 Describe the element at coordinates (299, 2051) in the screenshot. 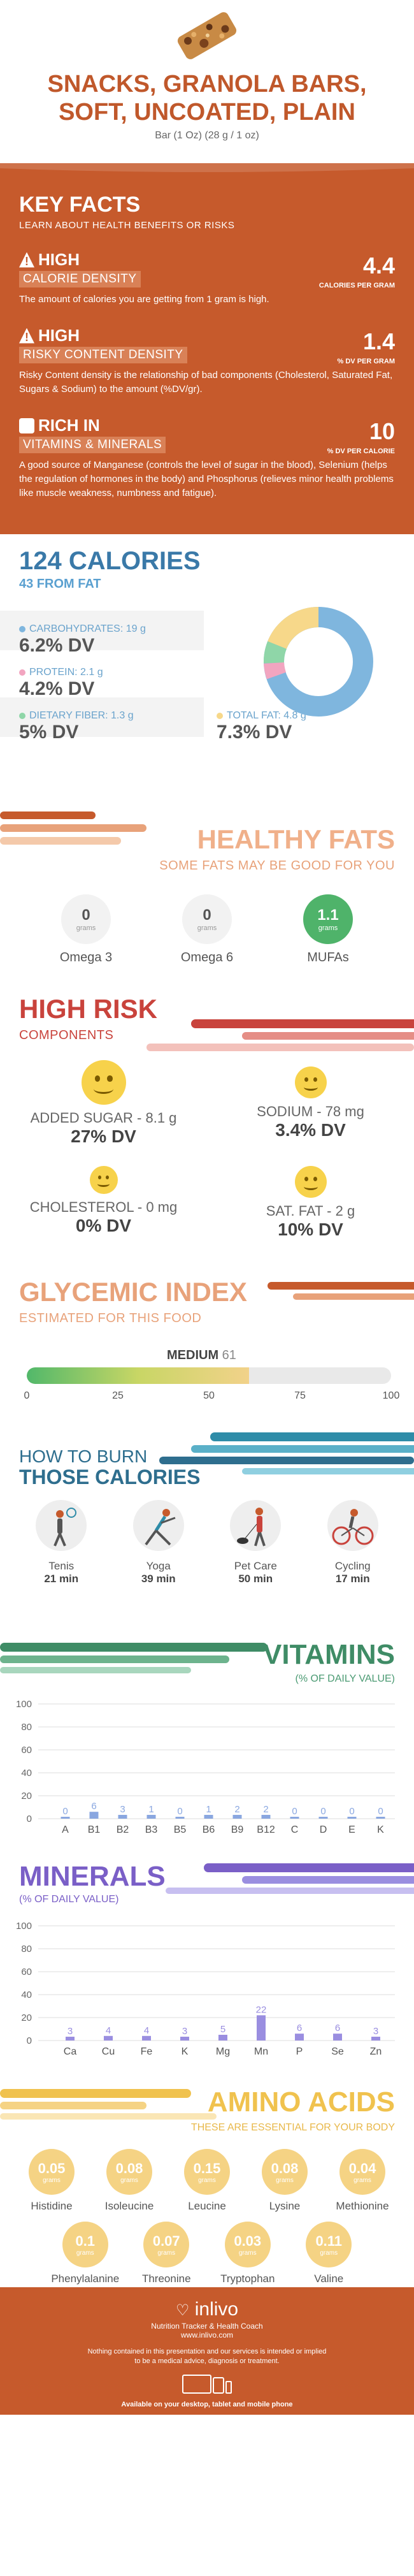

I see `minerals-category-label: P` at that location.